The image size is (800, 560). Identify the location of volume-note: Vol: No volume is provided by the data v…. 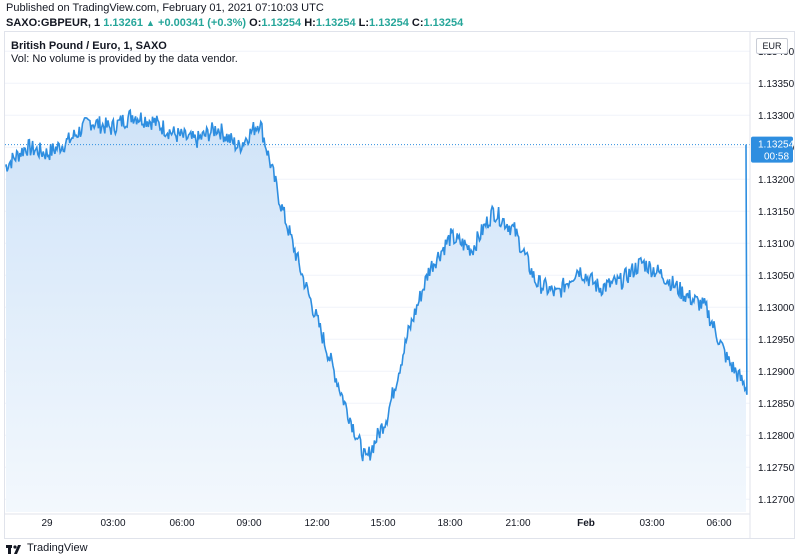
(124, 59).